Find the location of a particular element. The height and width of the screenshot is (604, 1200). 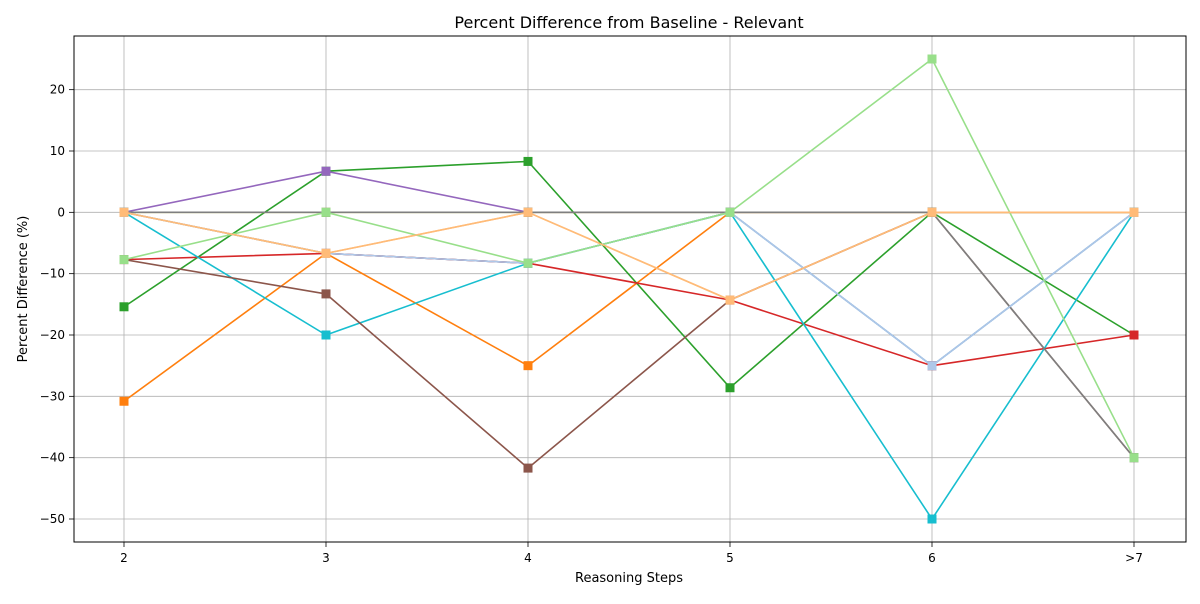

y-axis-ticks: 20 10 0 −10 −20 −30 −40 −50 is located at coordinates (57, 304).